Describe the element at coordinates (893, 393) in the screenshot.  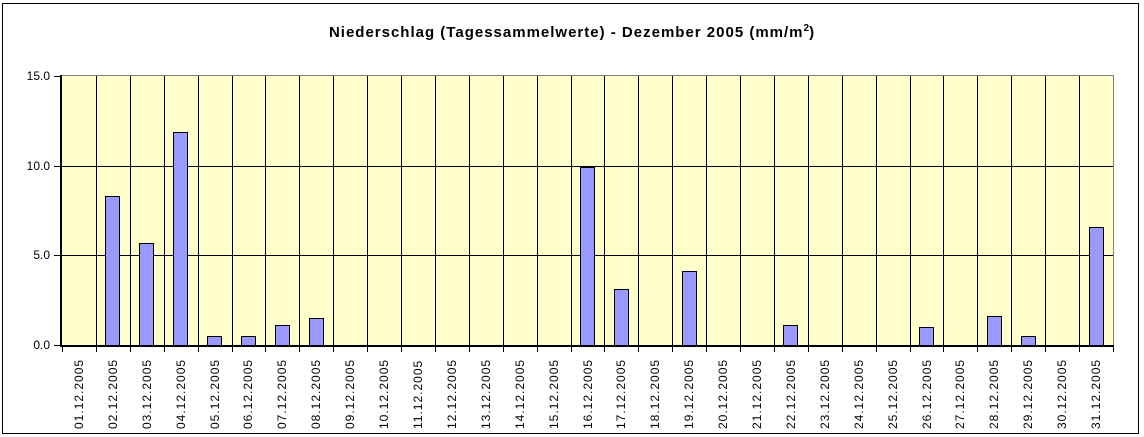
I see `x-tick-label: 25.12.2005` at that location.